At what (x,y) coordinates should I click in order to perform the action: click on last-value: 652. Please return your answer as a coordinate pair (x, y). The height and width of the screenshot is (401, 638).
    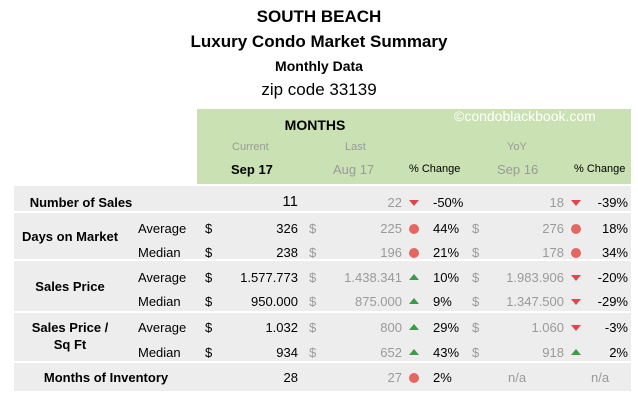
    Looking at the image, I should click on (391, 352).